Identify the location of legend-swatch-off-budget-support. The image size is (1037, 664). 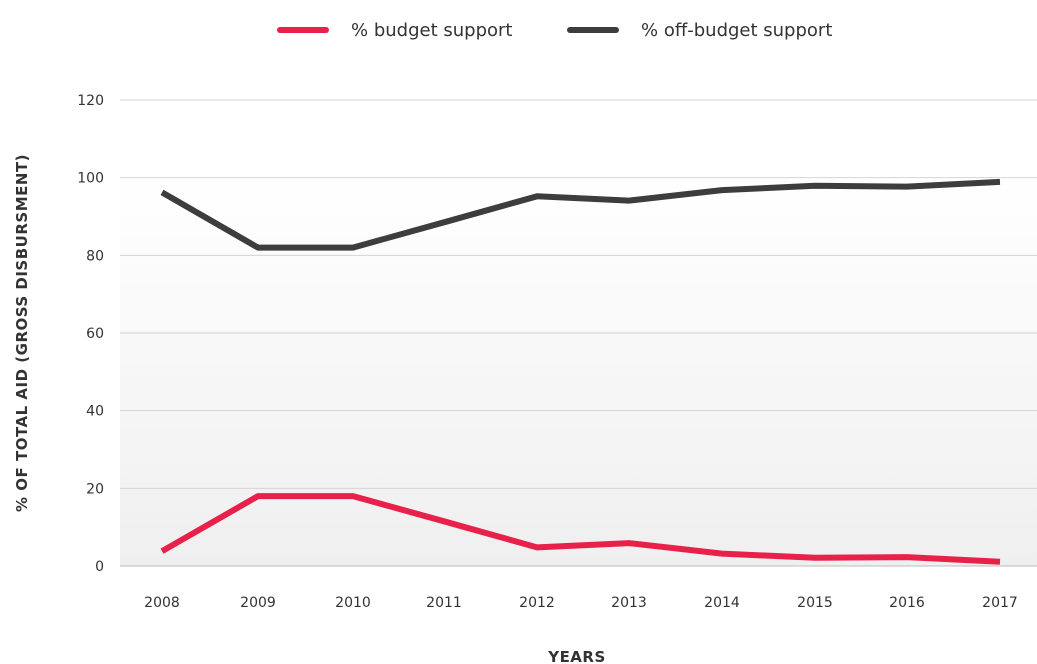
(593, 30).